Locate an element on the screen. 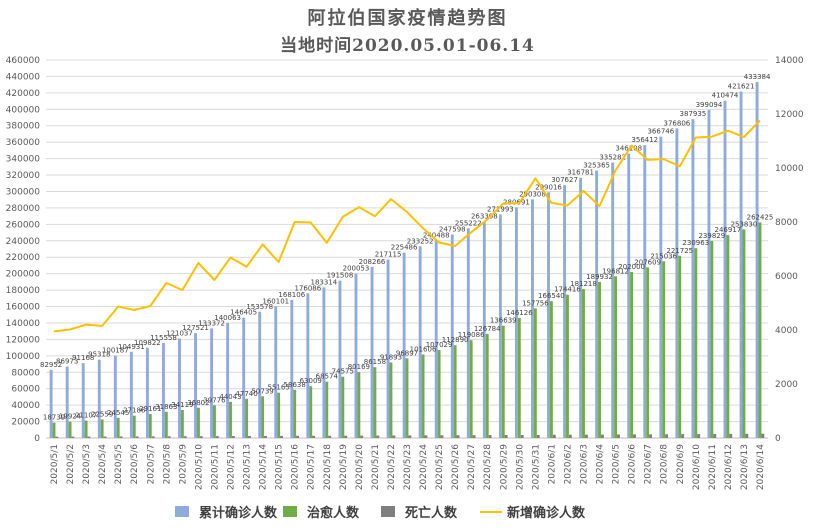  data-label: 86973 is located at coordinates (67, 362).